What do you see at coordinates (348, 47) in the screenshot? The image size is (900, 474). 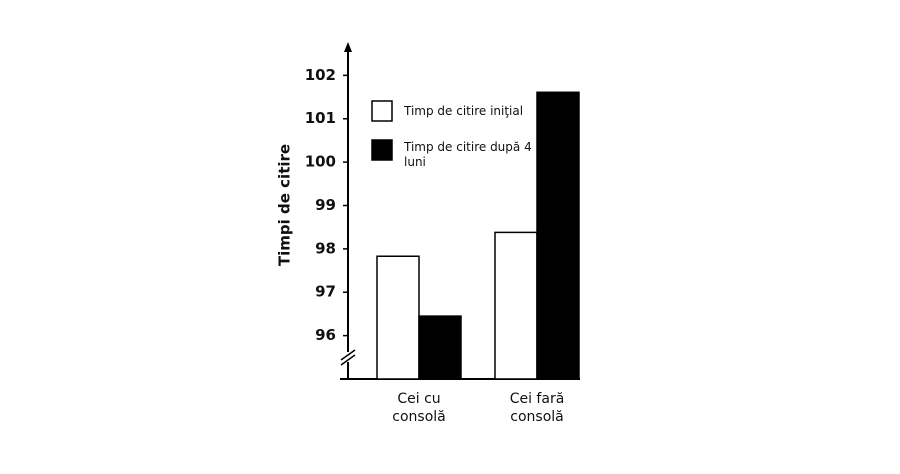 I see `axis-arrow` at bounding box center [348, 47].